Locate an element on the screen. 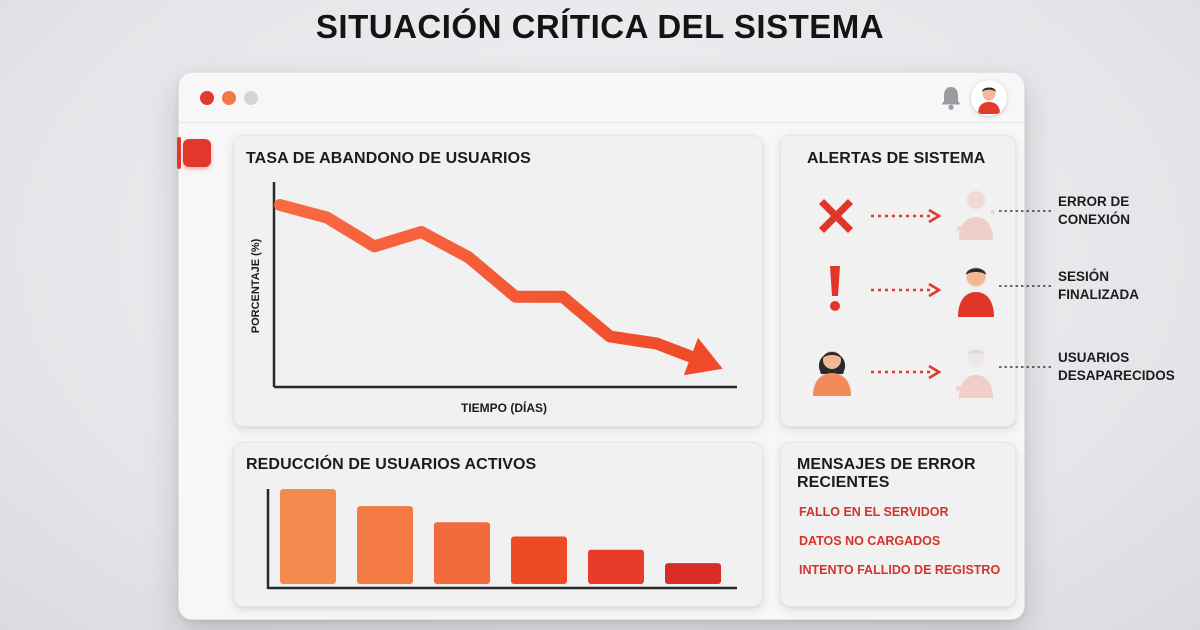 The width and height of the screenshot is (1200, 630). alert-label-line: FINALIZADA is located at coordinates (1098, 294).